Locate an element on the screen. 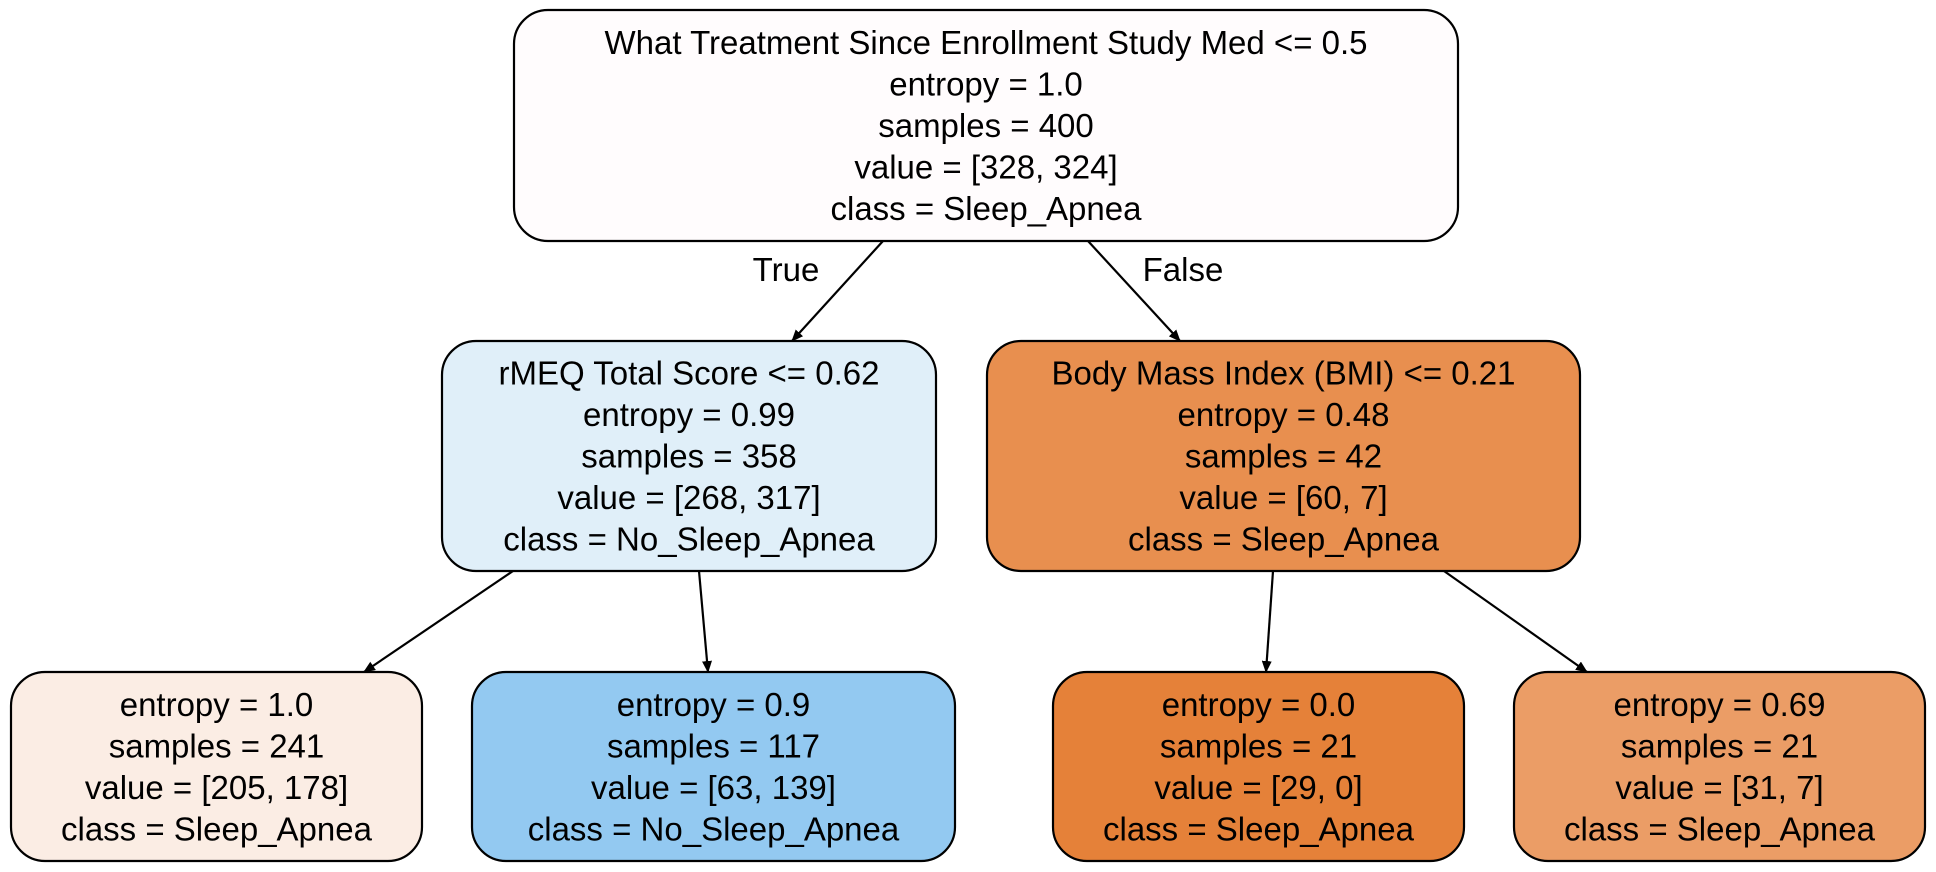 This screenshot has width=1936, height=872. node-line: entropy = 0.48 is located at coordinates (1284, 414).